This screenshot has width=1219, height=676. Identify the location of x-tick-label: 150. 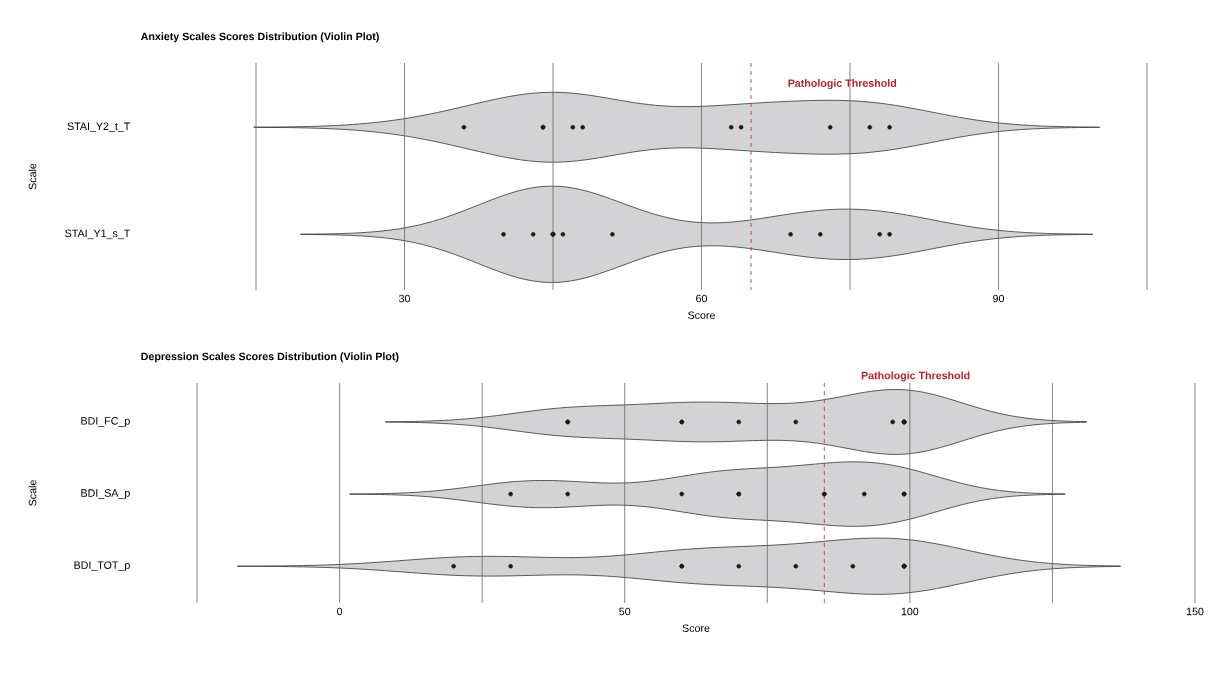
(1195, 611).